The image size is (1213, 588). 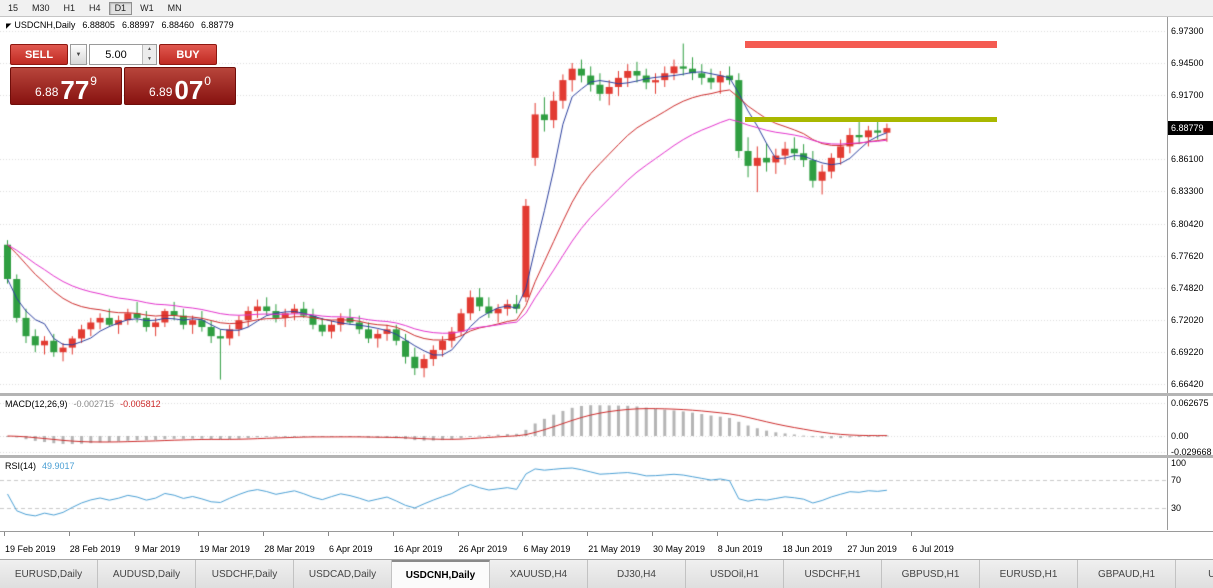 What do you see at coordinates (1187, 319) in the screenshot?
I see `price-axis-label: 6.72020` at bounding box center [1187, 319].